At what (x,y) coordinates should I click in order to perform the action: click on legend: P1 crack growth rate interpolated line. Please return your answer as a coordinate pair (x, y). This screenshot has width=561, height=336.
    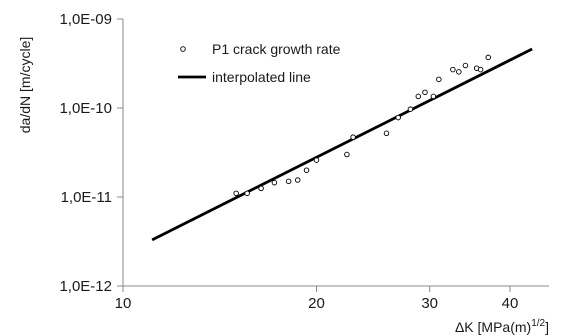
    Looking at the image, I should click on (259, 63).